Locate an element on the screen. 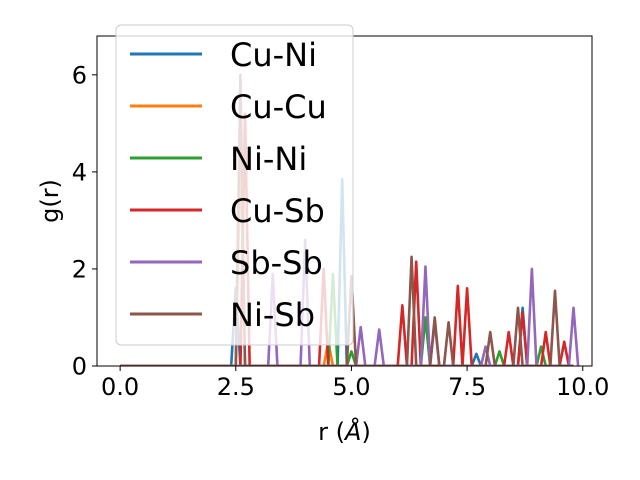 Image resolution: width=640 pixels, height=480 pixels. legend-item-ni-sb: Ni-Sb is located at coordinates (222, 315).